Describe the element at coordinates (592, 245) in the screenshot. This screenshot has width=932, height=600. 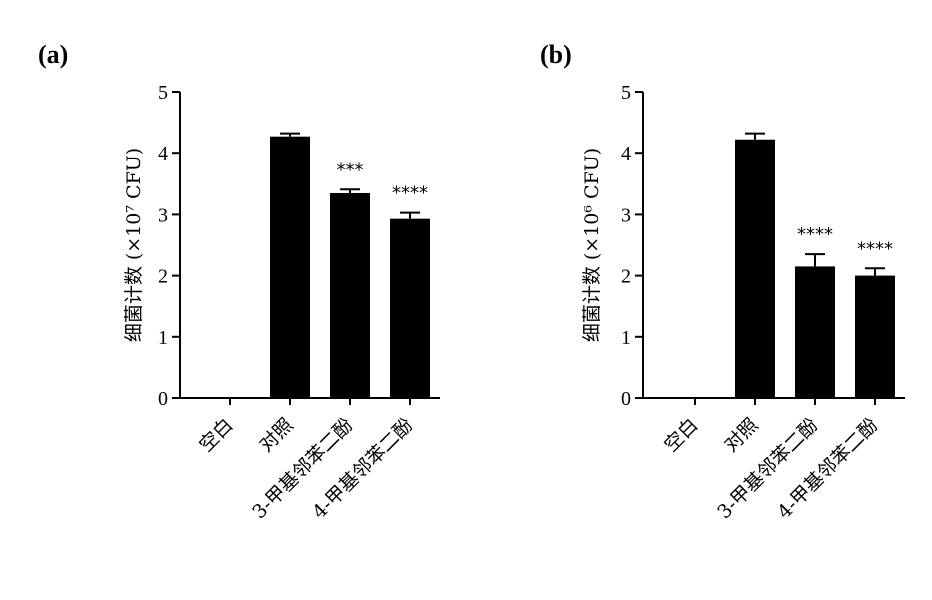
I see `y-axis-label-b: 细菌计数 (×10⁶ CFU)` at that location.